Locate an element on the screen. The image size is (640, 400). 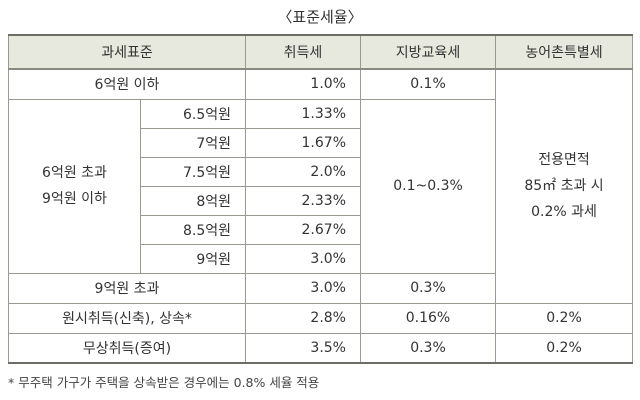
row: 8.5억원 2.67% is located at coordinates (321, 229).